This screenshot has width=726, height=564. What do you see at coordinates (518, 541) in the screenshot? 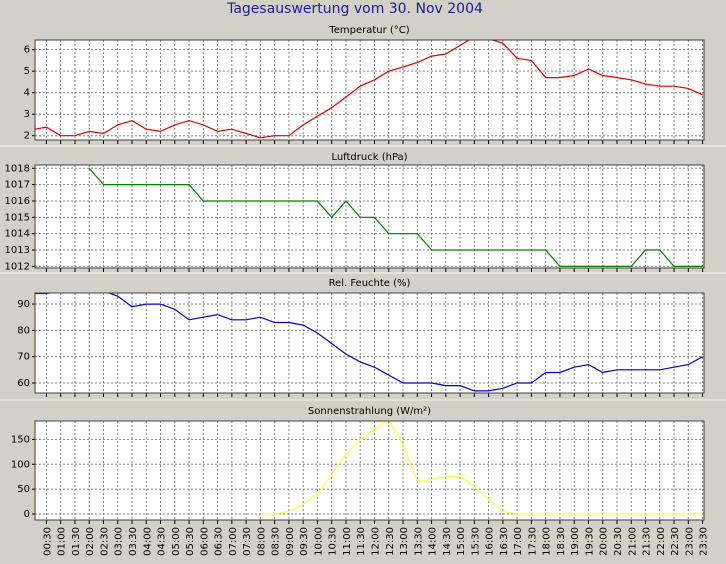
I see `x-tick-label: 17:00` at bounding box center [518, 541].